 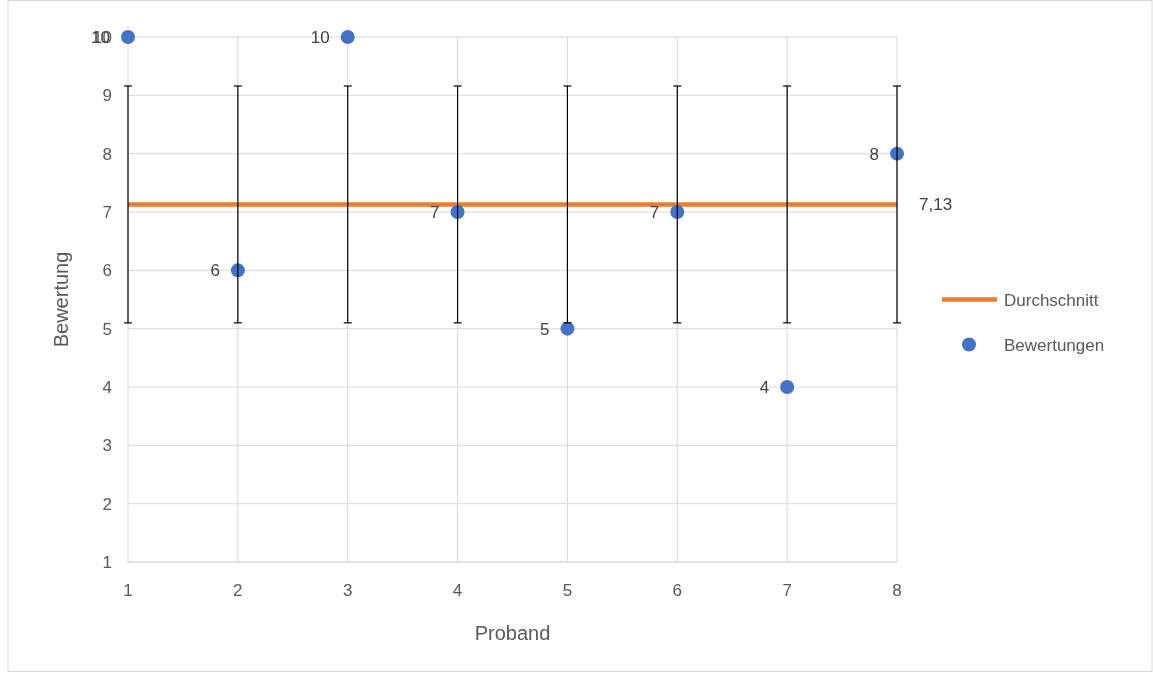 What do you see at coordinates (107, 212) in the screenshot?
I see `y-tick-label: 7` at bounding box center [107, 212].